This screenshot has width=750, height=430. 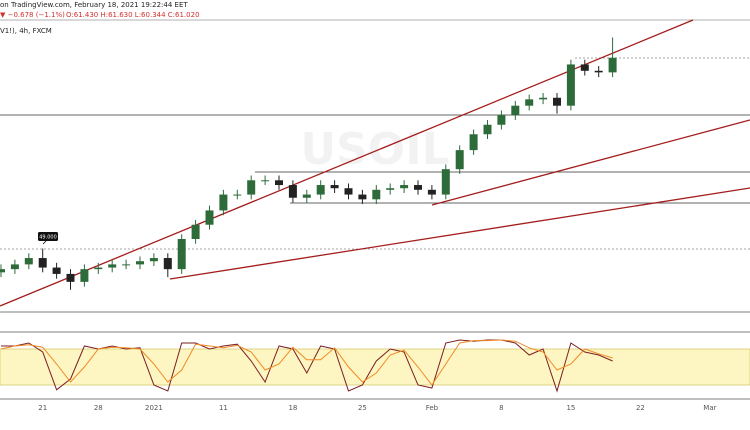 What do you see at coordinates (98, 408) in the screenshot?
I see `x-tick-label: 28` at bounding box center [98, 408].